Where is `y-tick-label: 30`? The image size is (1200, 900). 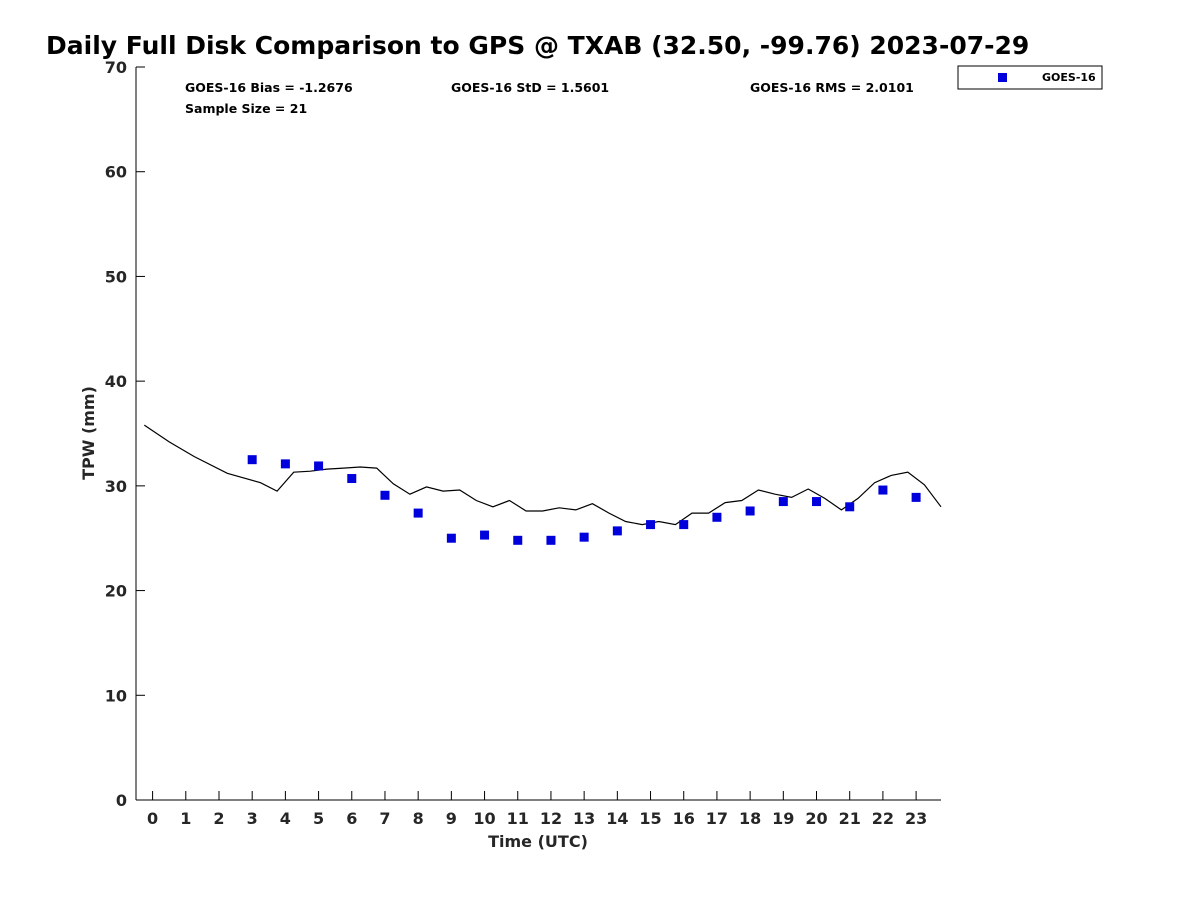 y-tick-label: 30 is located at coordinates (116, 486).